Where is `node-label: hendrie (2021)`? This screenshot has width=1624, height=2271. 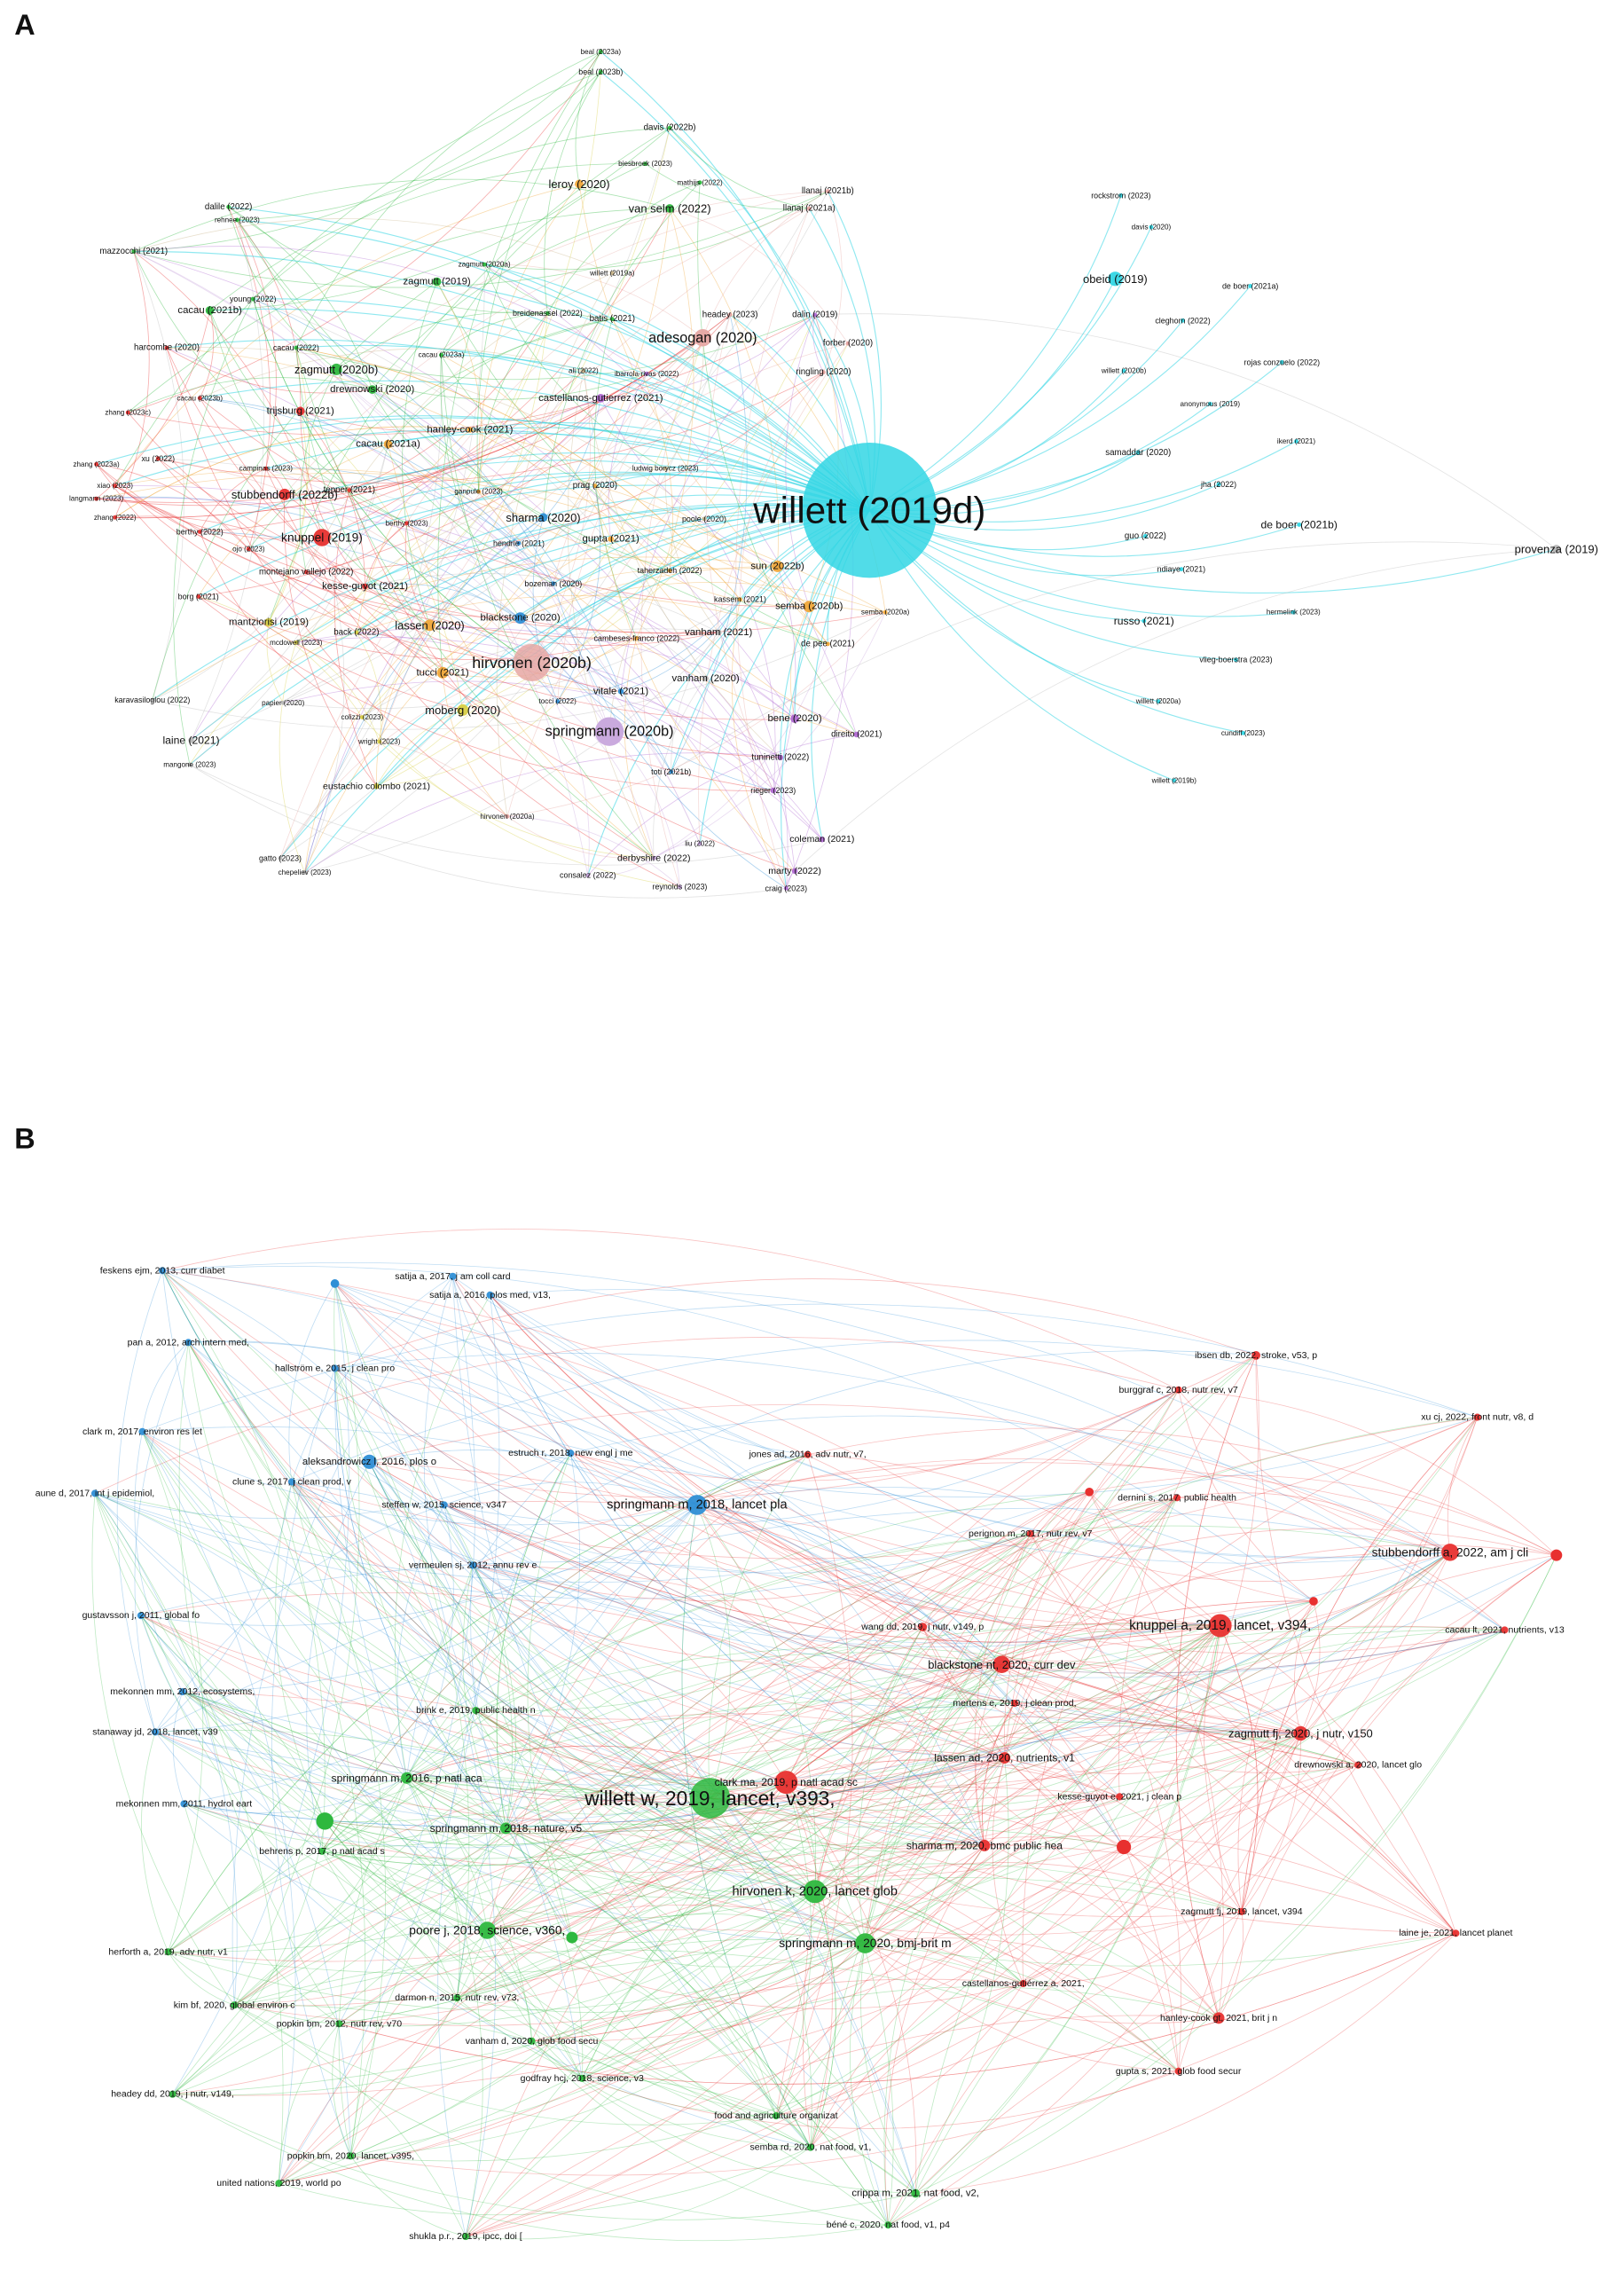 node-label: hendrie (2021) is located at coordinates (519, 542).